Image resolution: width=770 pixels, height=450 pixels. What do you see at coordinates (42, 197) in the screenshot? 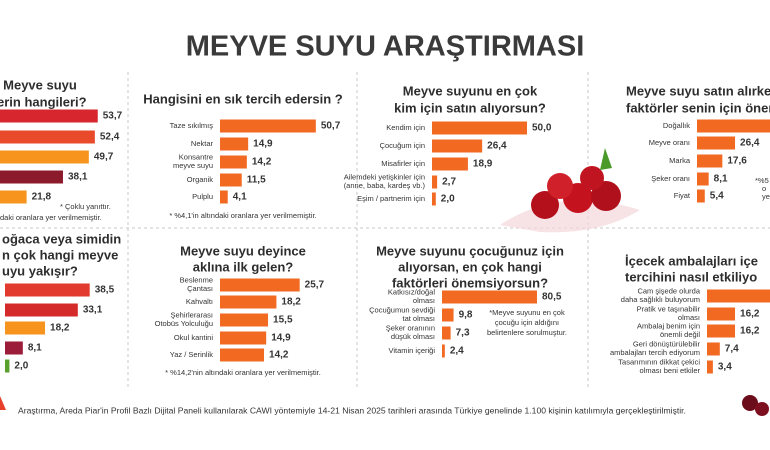
I see `value-label: 21,8` at bounding box center [42, 197].